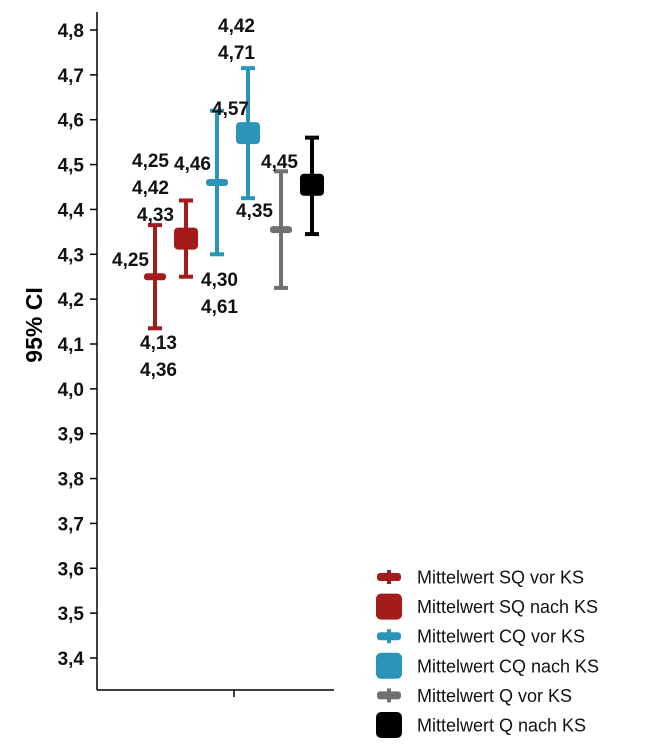 The height and width of the screenshot is (750, 671). I want to click on value-annotation: 4,35, so click(254, 211).